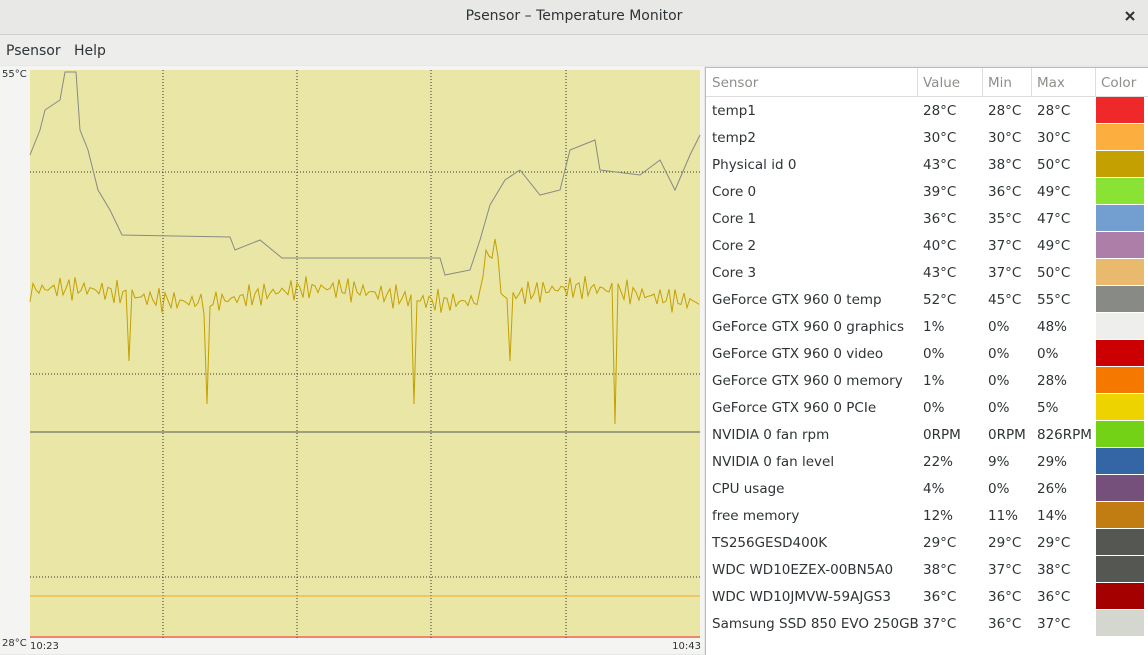  I want to click on column-header: Max, so click(1051, 83).